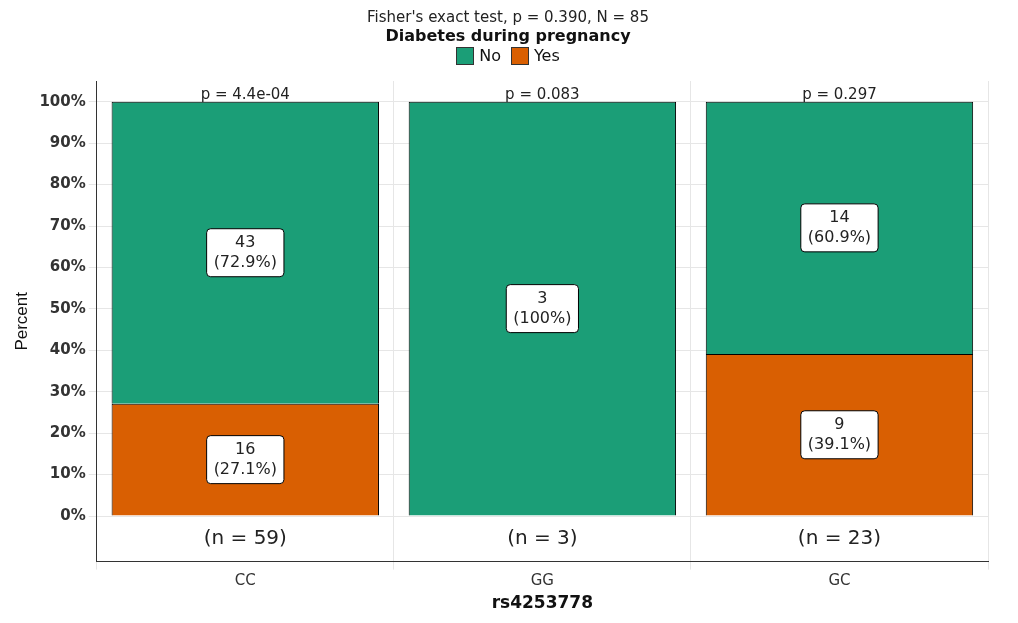 This screenshot has width=1018, height=623. I want to click on y-tick-label: 50%, so click(67, 307).